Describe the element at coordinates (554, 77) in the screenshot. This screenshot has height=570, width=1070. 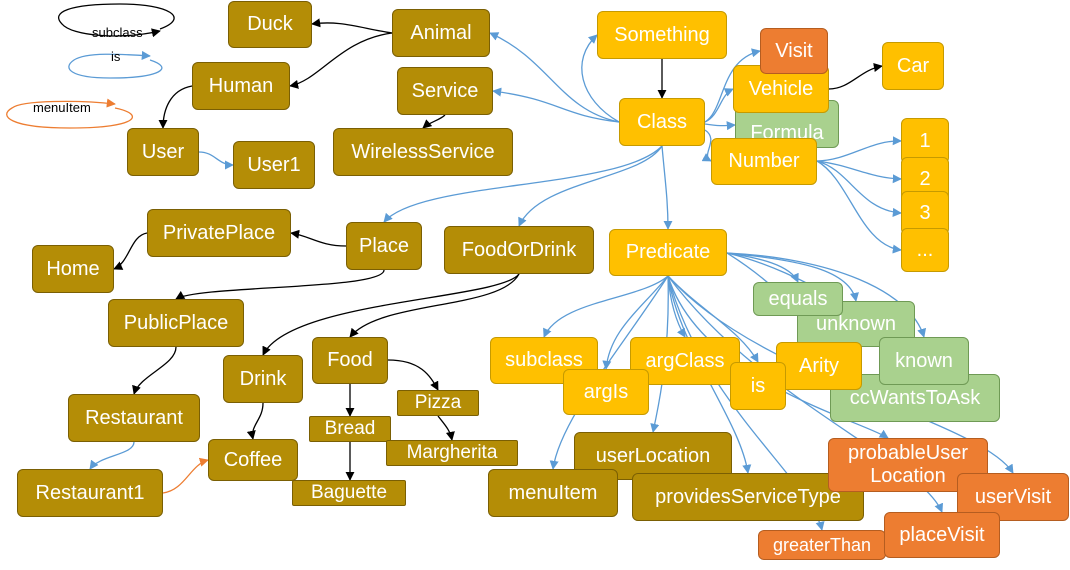
I see `edge-class-animal` at that location.